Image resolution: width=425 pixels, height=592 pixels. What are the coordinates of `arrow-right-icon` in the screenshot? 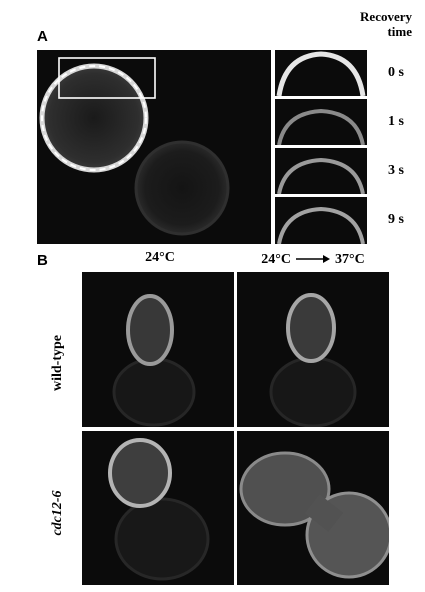 It's located at (313, 259).